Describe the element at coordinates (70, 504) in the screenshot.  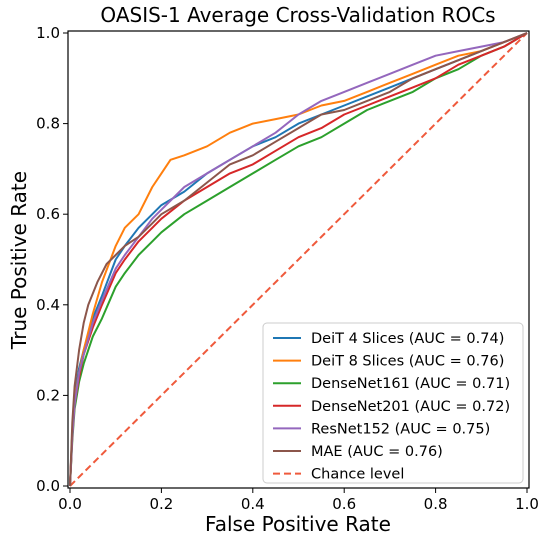
I see `x-tick-label: 0.0` at that location.